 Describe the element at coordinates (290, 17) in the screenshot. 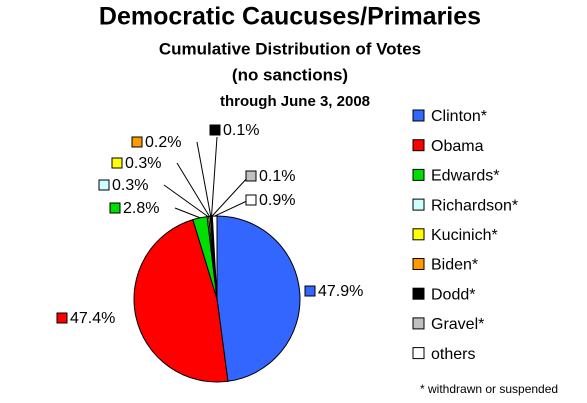

I see `chart-title: Democratic Caucuses/Primaries` at that location.